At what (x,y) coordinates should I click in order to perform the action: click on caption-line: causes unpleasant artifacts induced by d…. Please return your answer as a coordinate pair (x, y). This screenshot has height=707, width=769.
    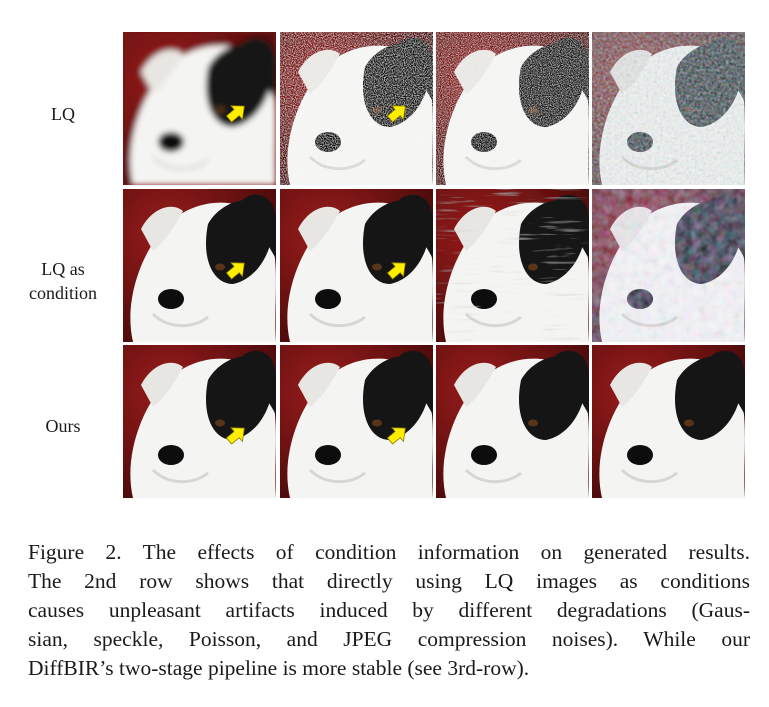
    Looking at the image, I should click on (389, 610).